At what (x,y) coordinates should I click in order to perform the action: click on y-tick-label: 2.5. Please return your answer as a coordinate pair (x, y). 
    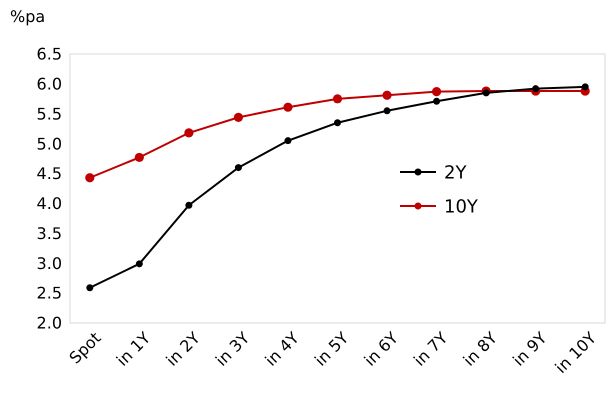
    Looking at the image, I should click on (49, 293).